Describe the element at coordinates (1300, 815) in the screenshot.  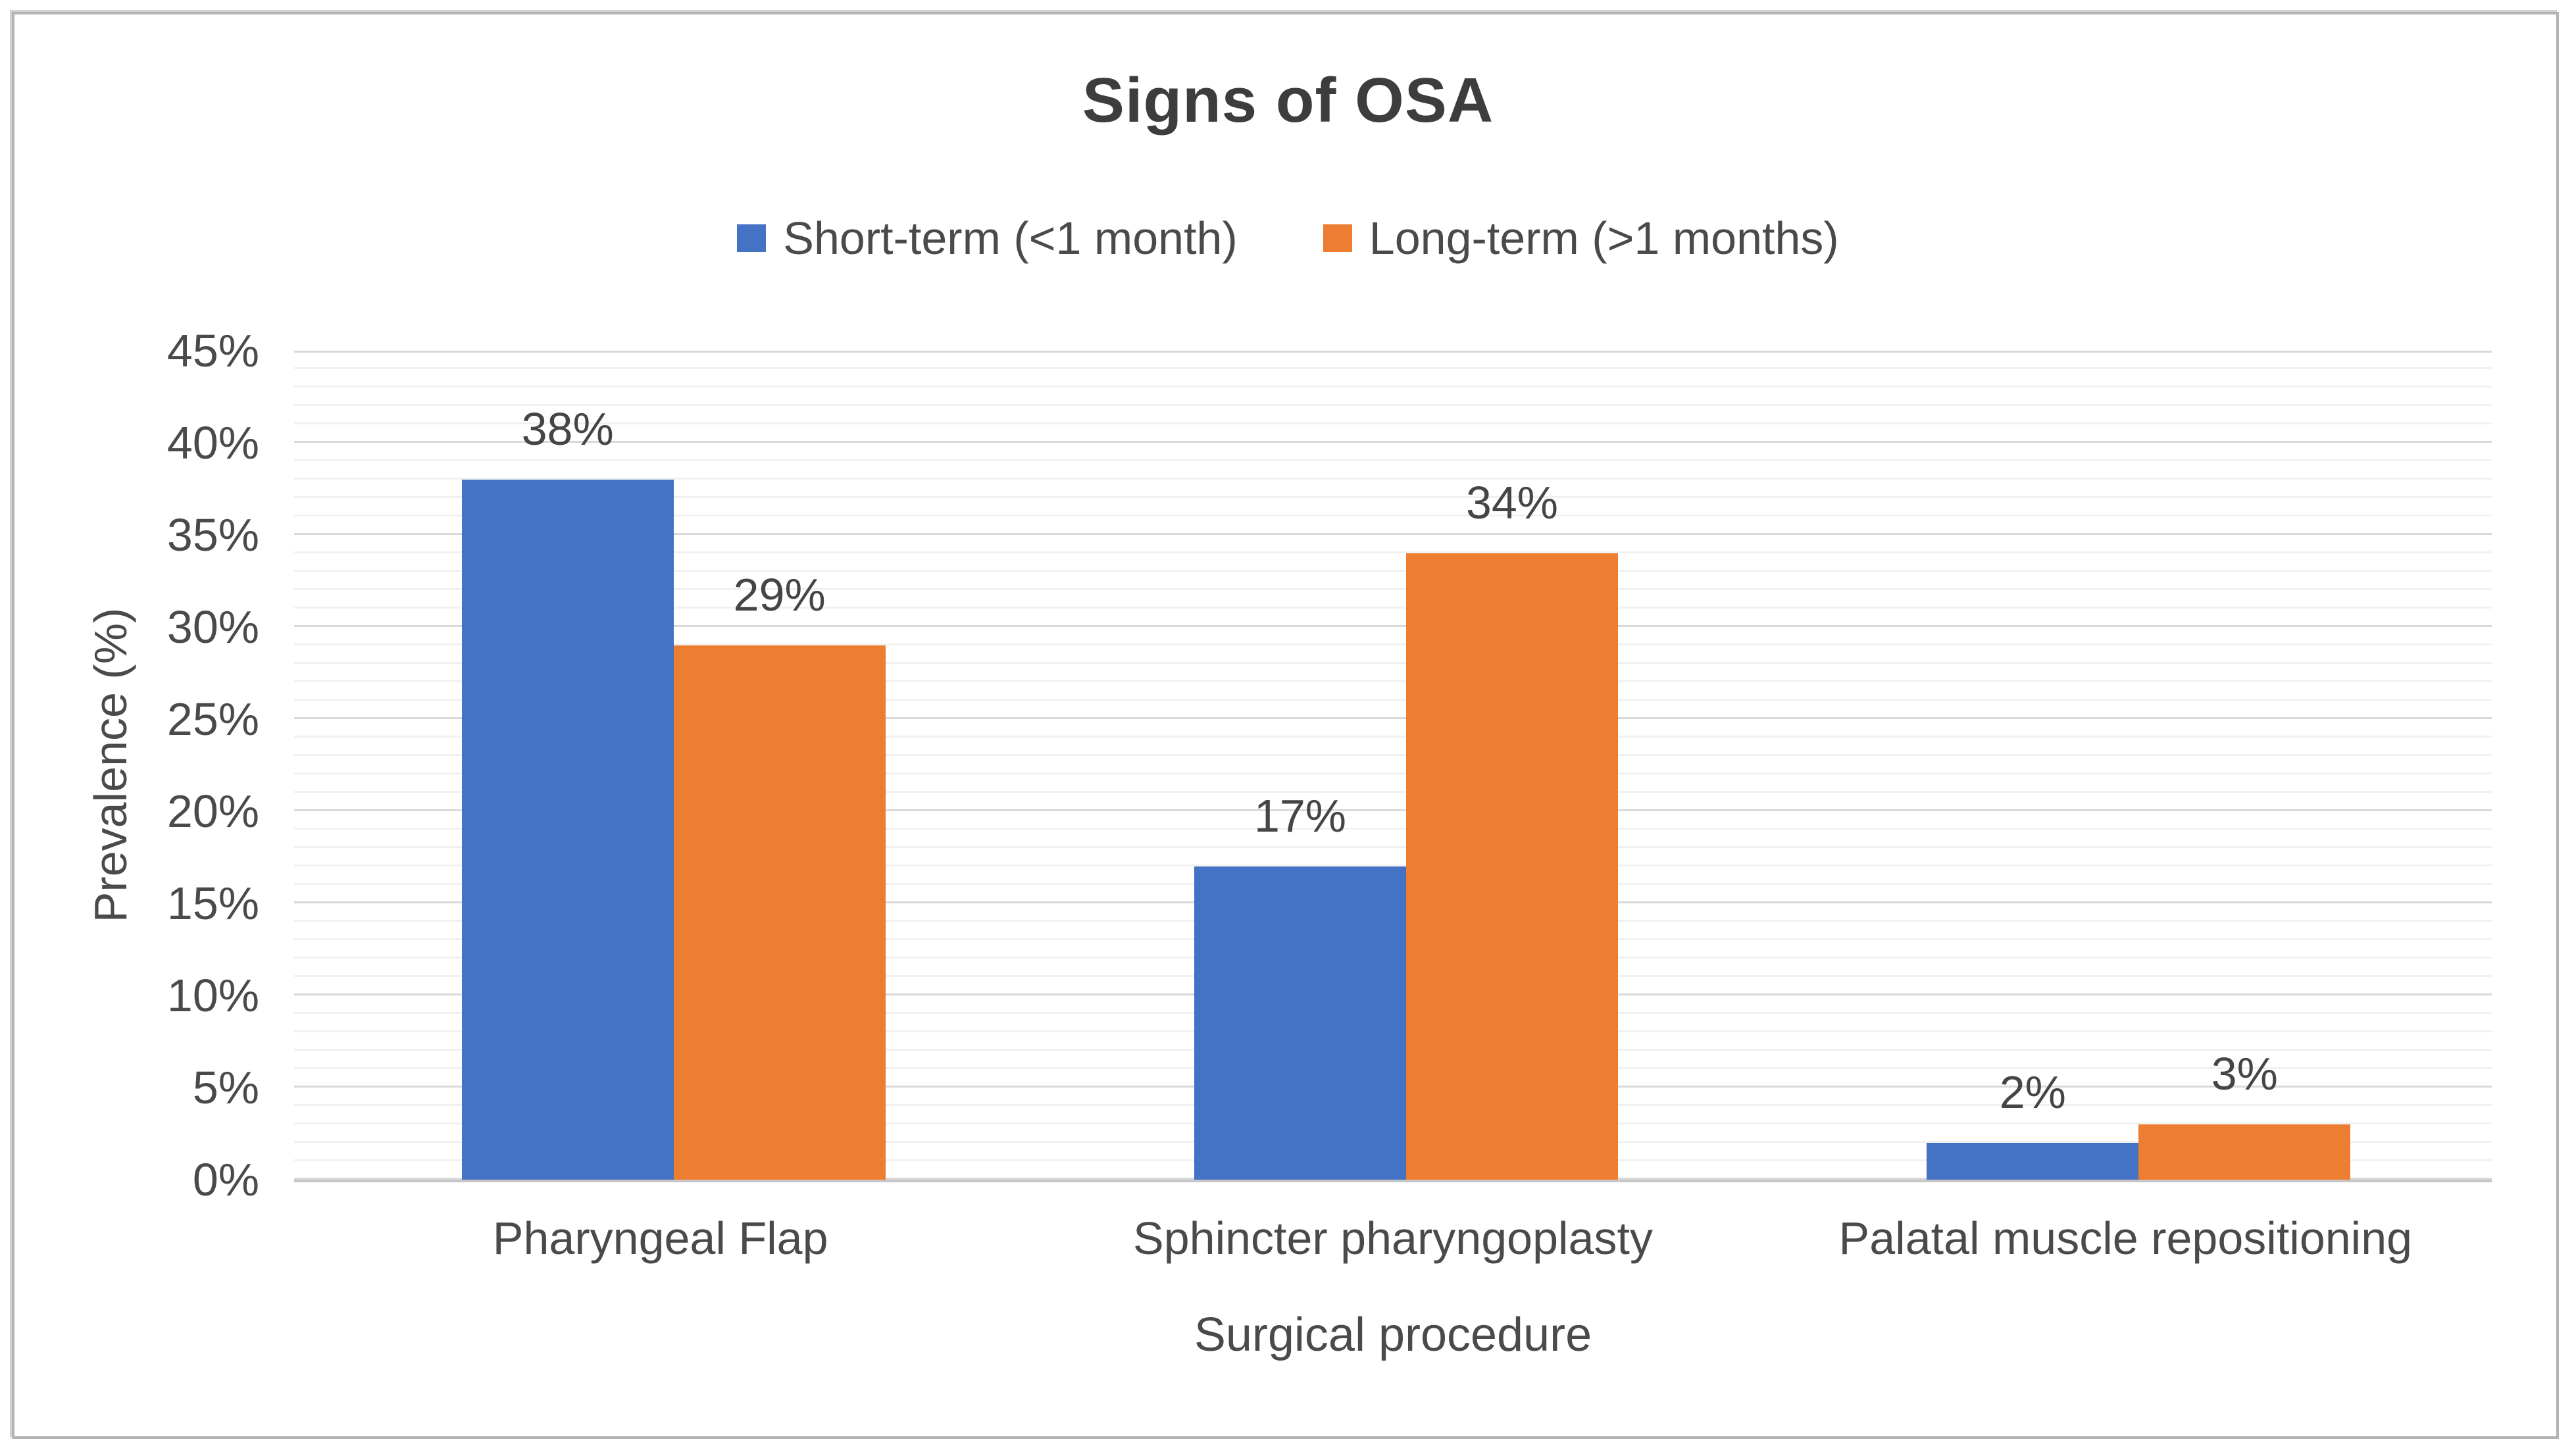
I see `bar-value-label: 17%` at that location.